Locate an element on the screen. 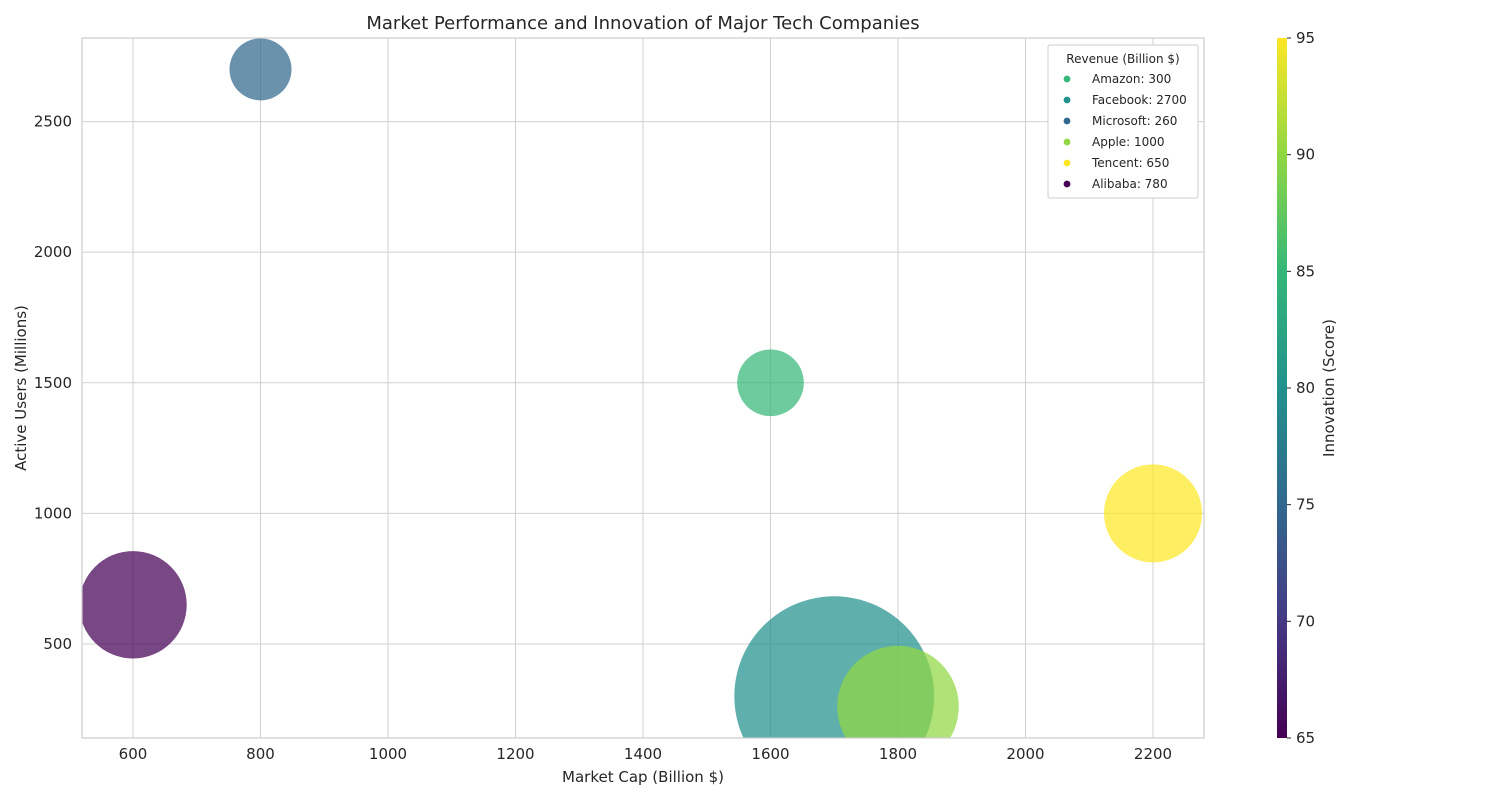  colorbar-tick-label: 80 is located at coordinates (1305, 388).